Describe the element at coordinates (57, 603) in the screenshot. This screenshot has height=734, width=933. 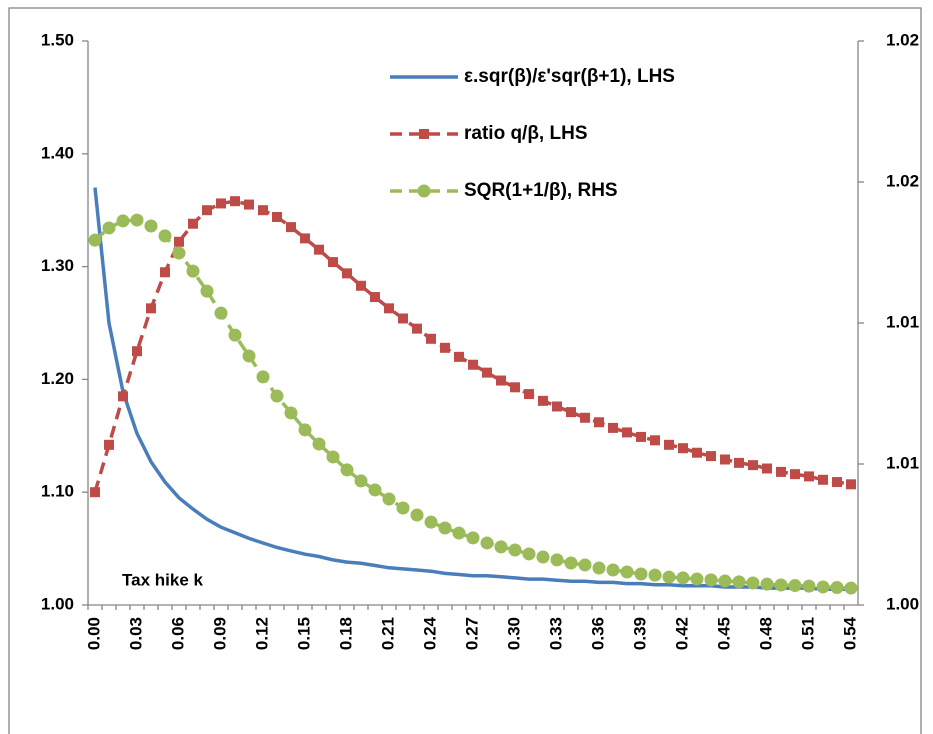
I see `y-tick-label: 1.00` at that location.